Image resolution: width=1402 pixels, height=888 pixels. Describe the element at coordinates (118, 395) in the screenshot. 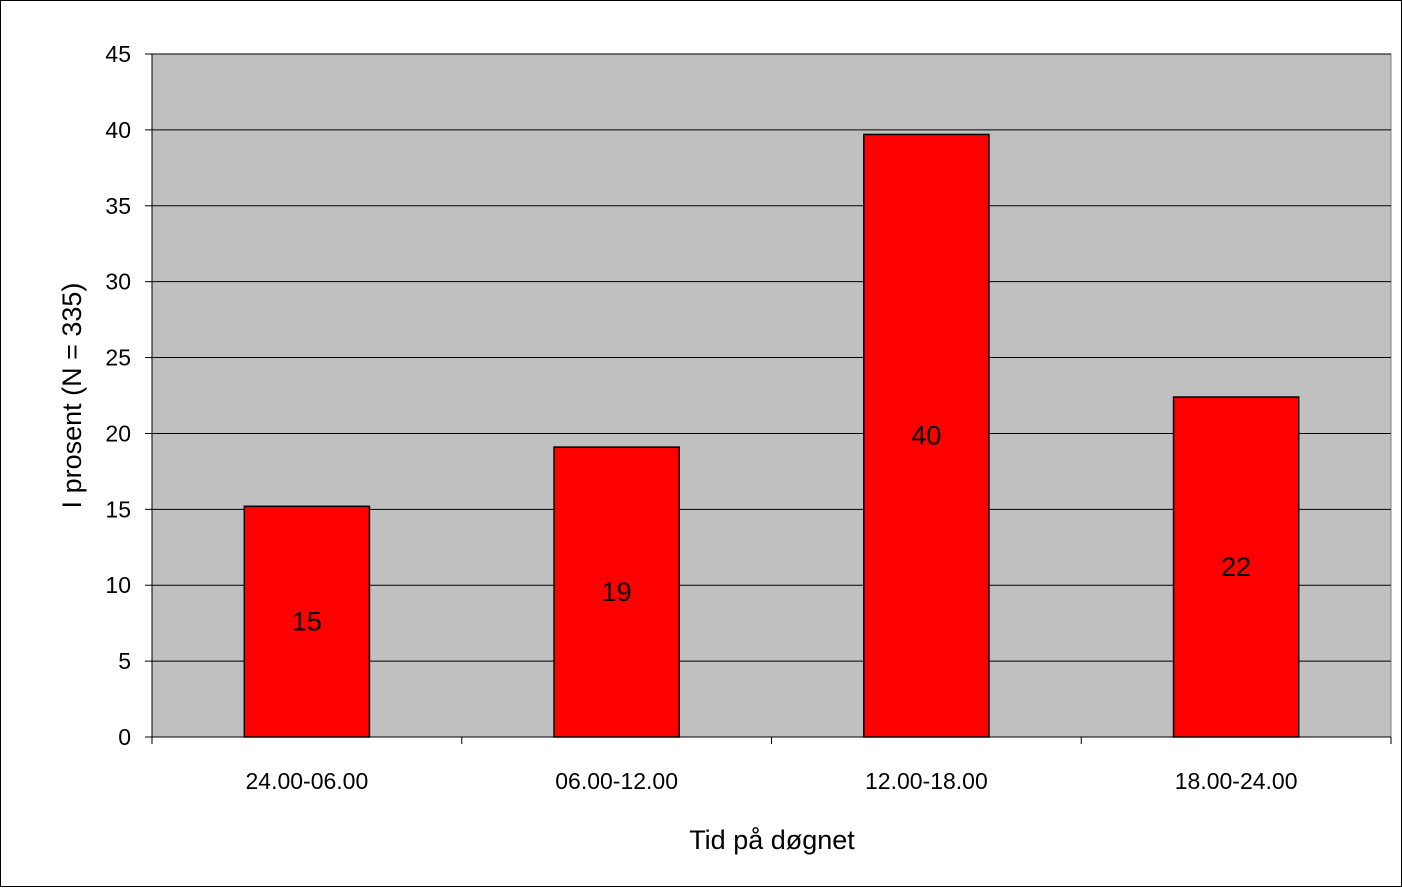

I see `y-tick-labels: 0 5 10 15 20 25 30 35 40 45` at that location.